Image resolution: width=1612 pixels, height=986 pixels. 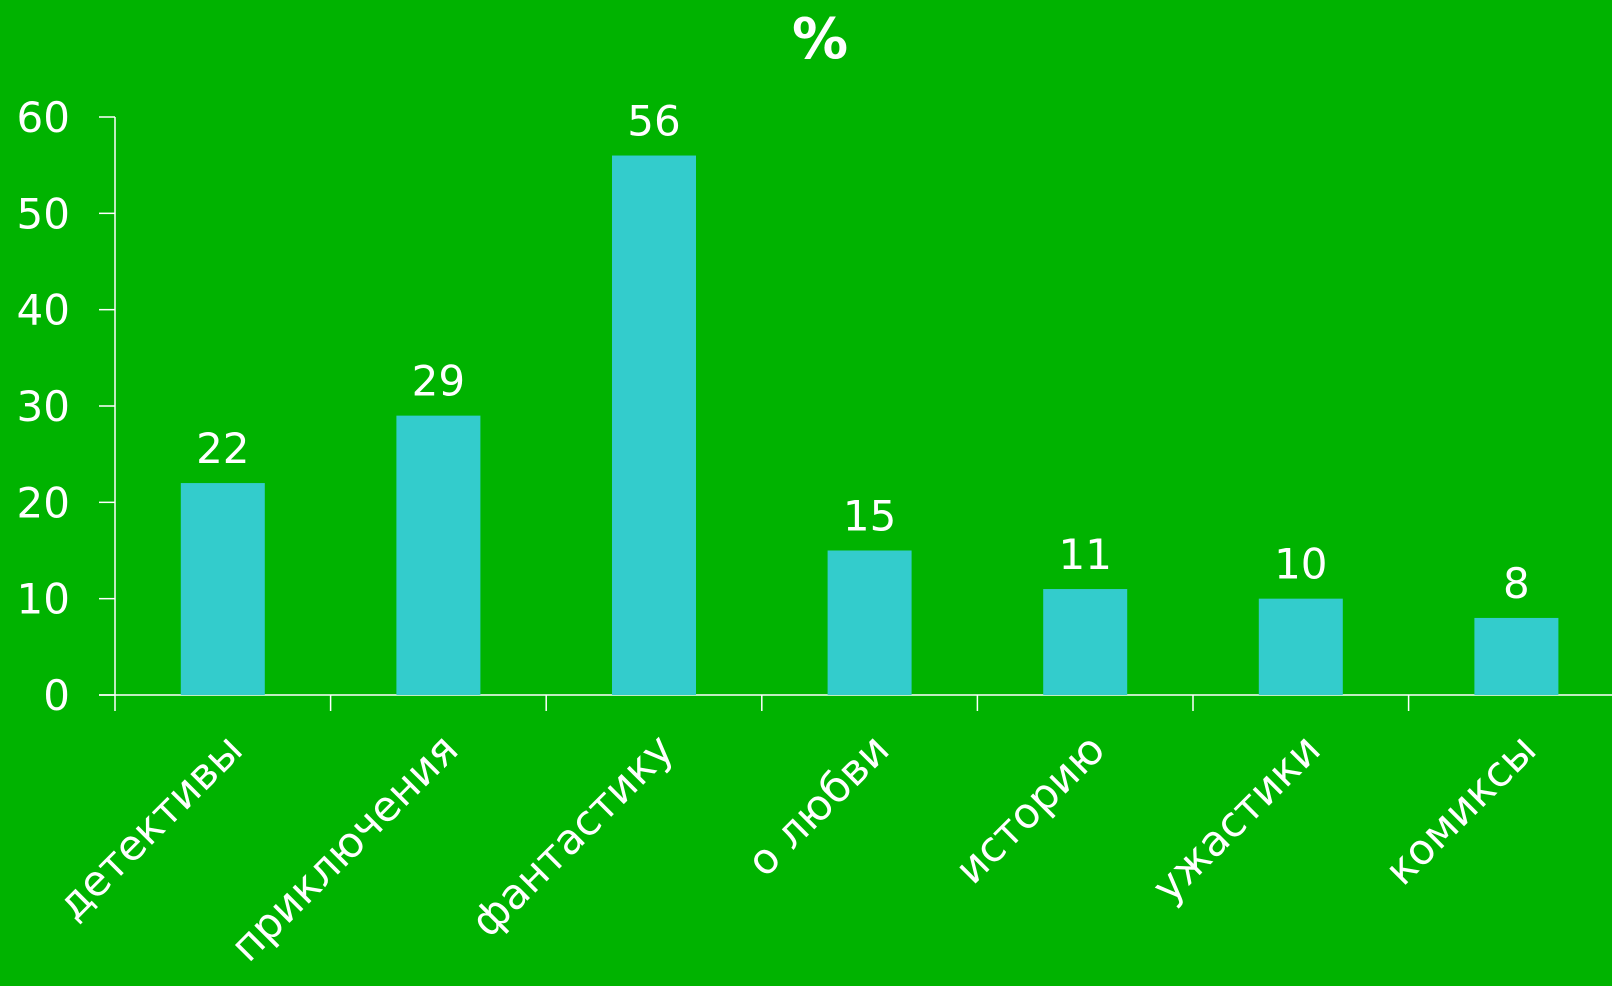 What do you see at coordinates (1300, 564) in the screenshot?
I see `data-label: 10` at bounding box center [1300, 564].